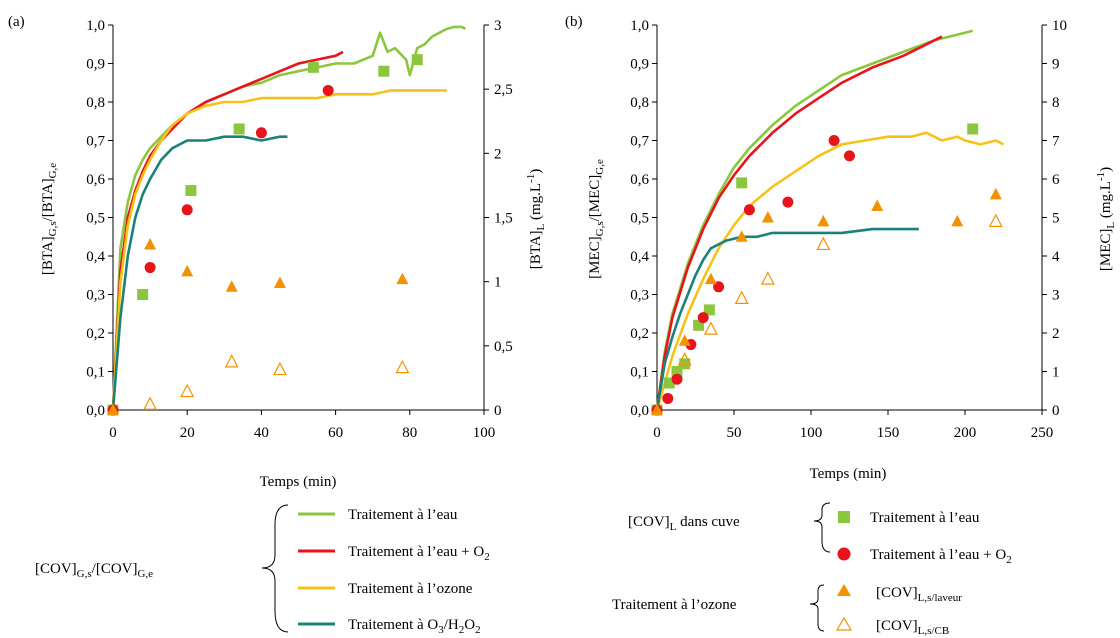 The width and height of the screenshot is (1120, 638). I want to click on panel-b-ytick-right-label: 5, so click(1056, 219).